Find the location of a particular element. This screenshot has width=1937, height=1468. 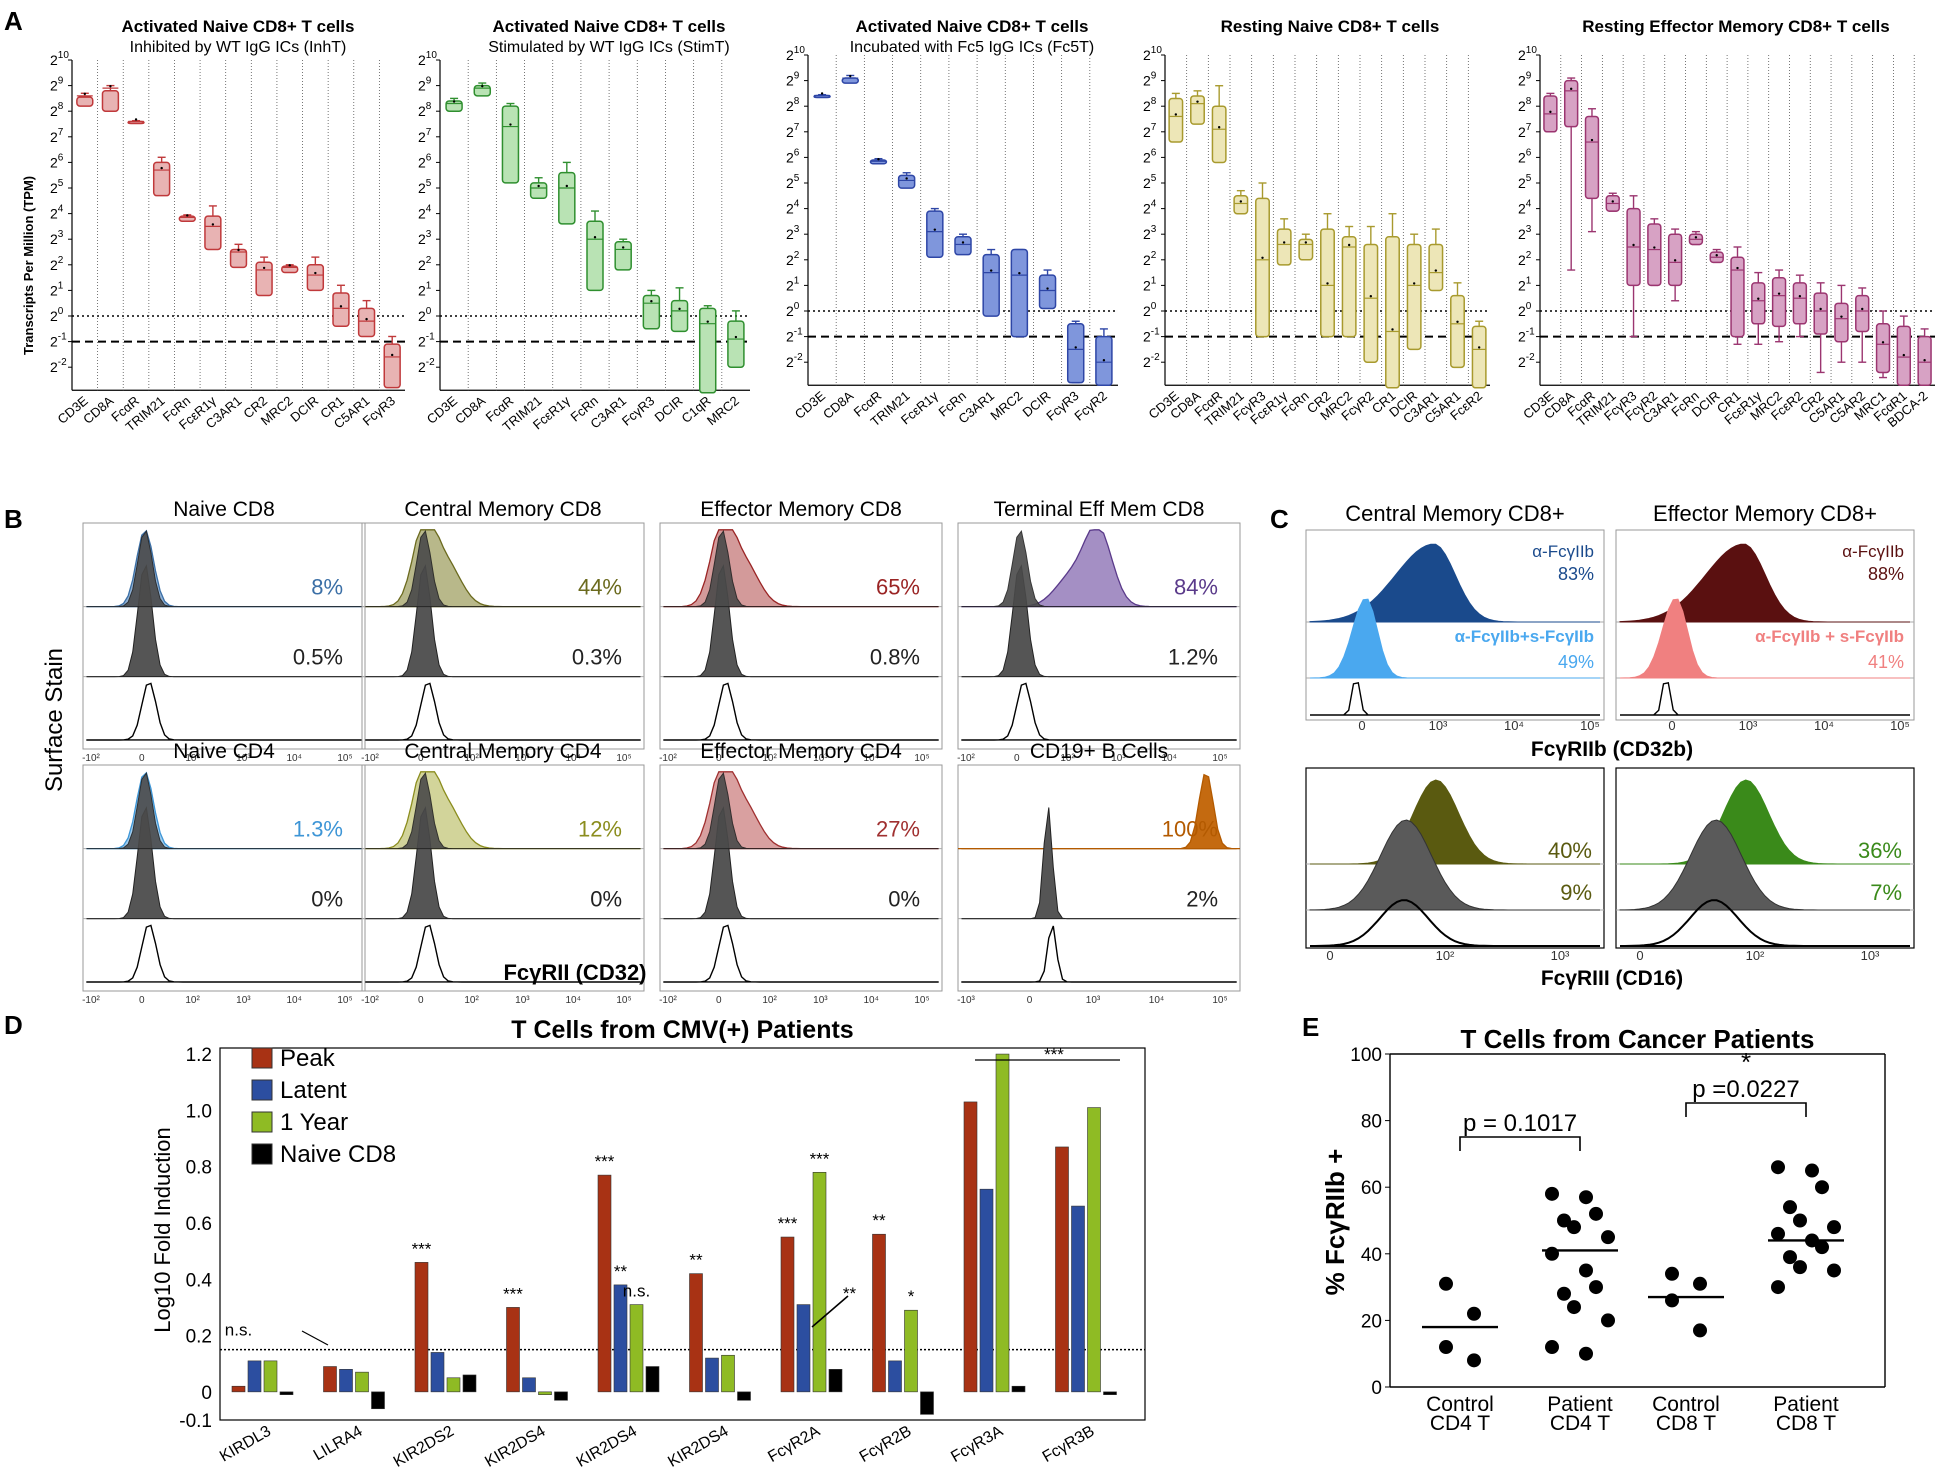

panel-a-category-label: FcγR3 is located at coordinates (638, 411).